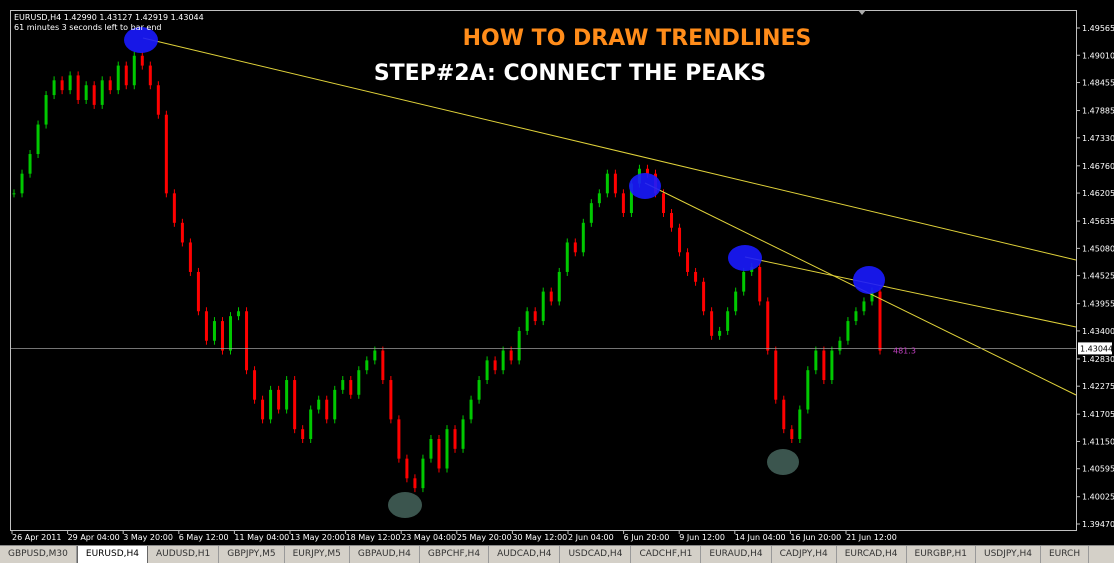 This screenshot has width=1114, height=563. Describe the element at coordinates (317, 537) in the screenshot. I see `x-tick-label: 13 May 20:00` at that location.